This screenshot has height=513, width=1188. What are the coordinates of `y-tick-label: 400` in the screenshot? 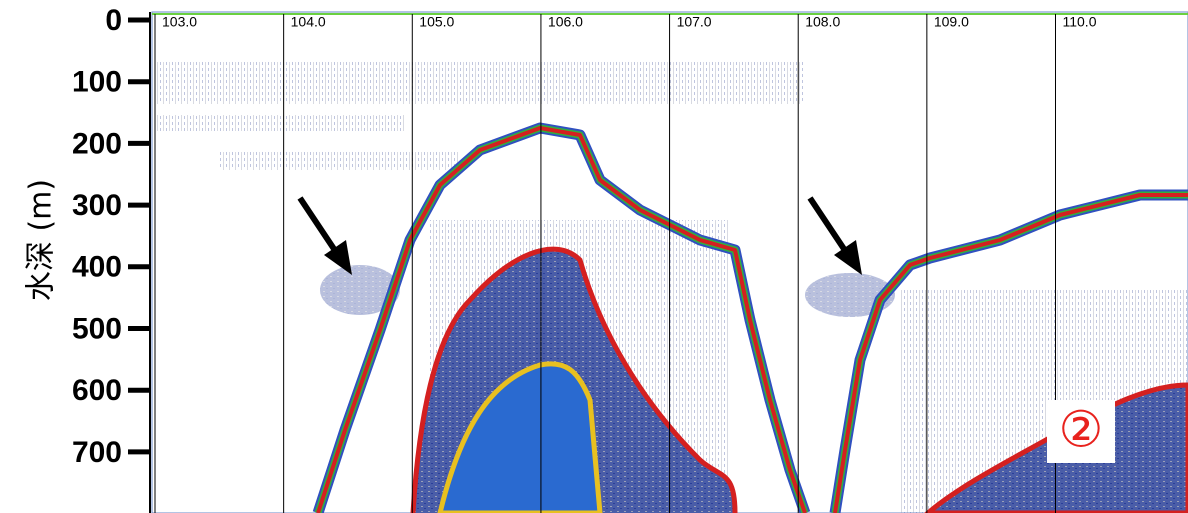 It's located at (97, 267).